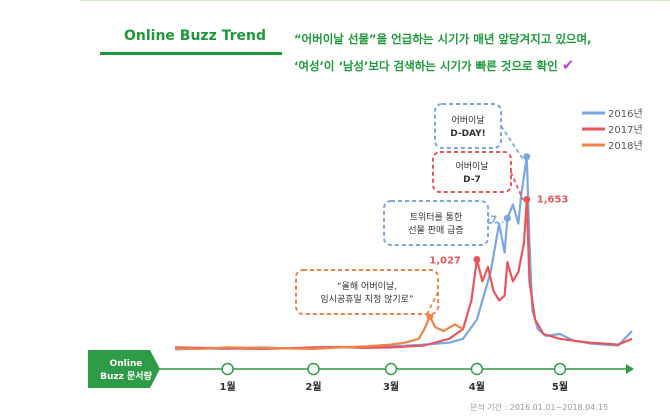 This screenshot has height=418, width=670. I want to click on data-label: 1,027, so click(445, 261).